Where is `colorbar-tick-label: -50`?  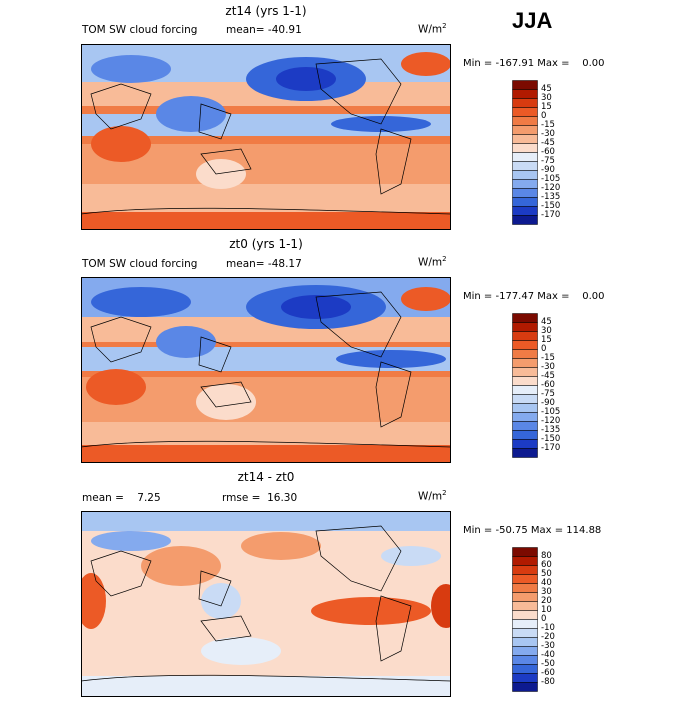 colorbar-tick-label: -50 is located at coordinates (548, 664).